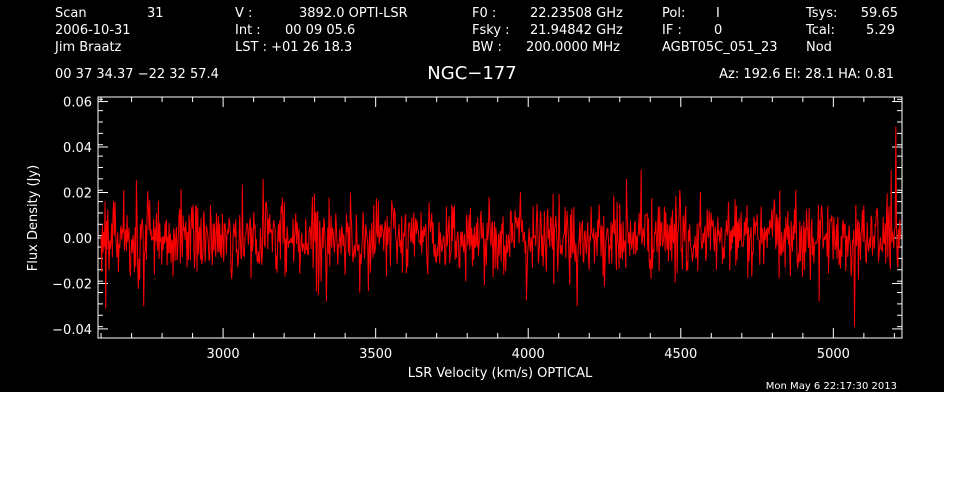  I want to click on fsky-value: 21.94842 GHz, so click(576, 30).